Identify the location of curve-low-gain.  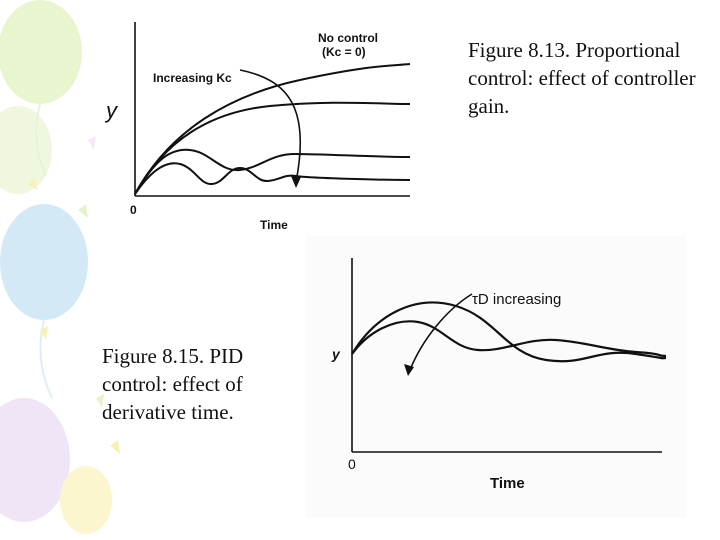
(272, 148).